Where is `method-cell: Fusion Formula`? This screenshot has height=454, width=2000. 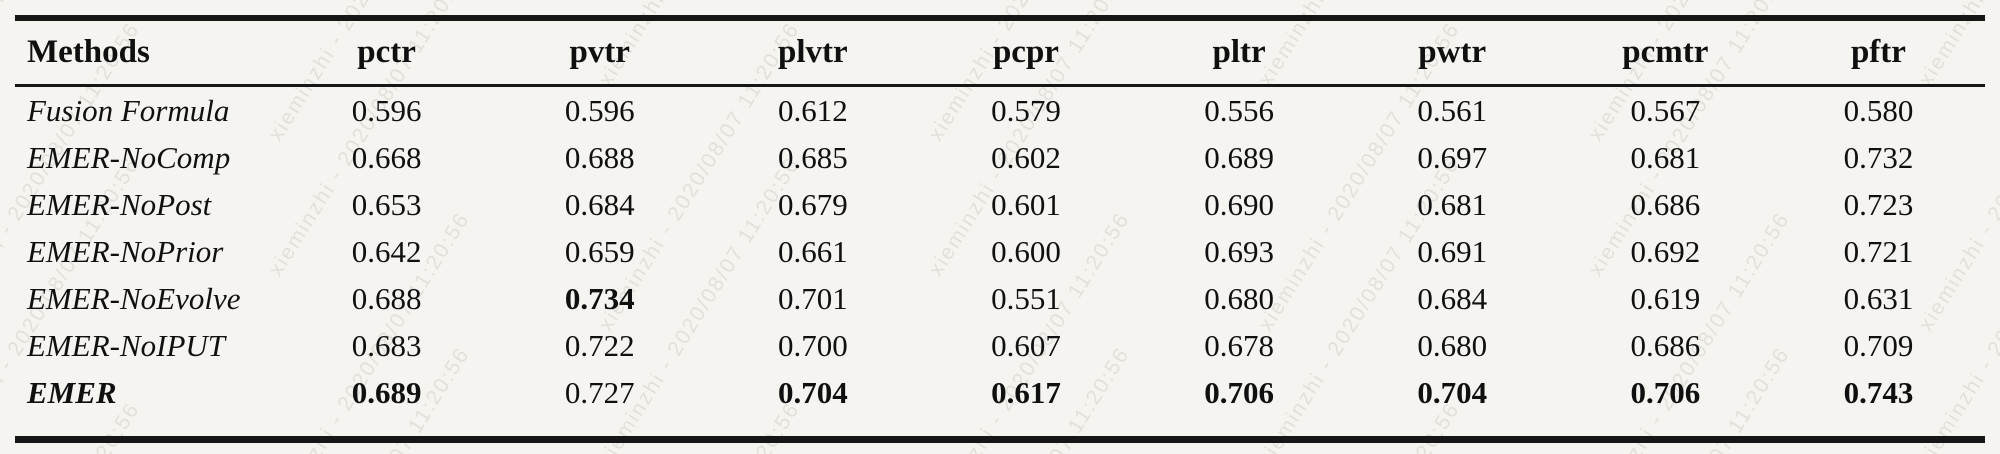 method-cell: Fusion Formula is located at coordinates (128, 110).